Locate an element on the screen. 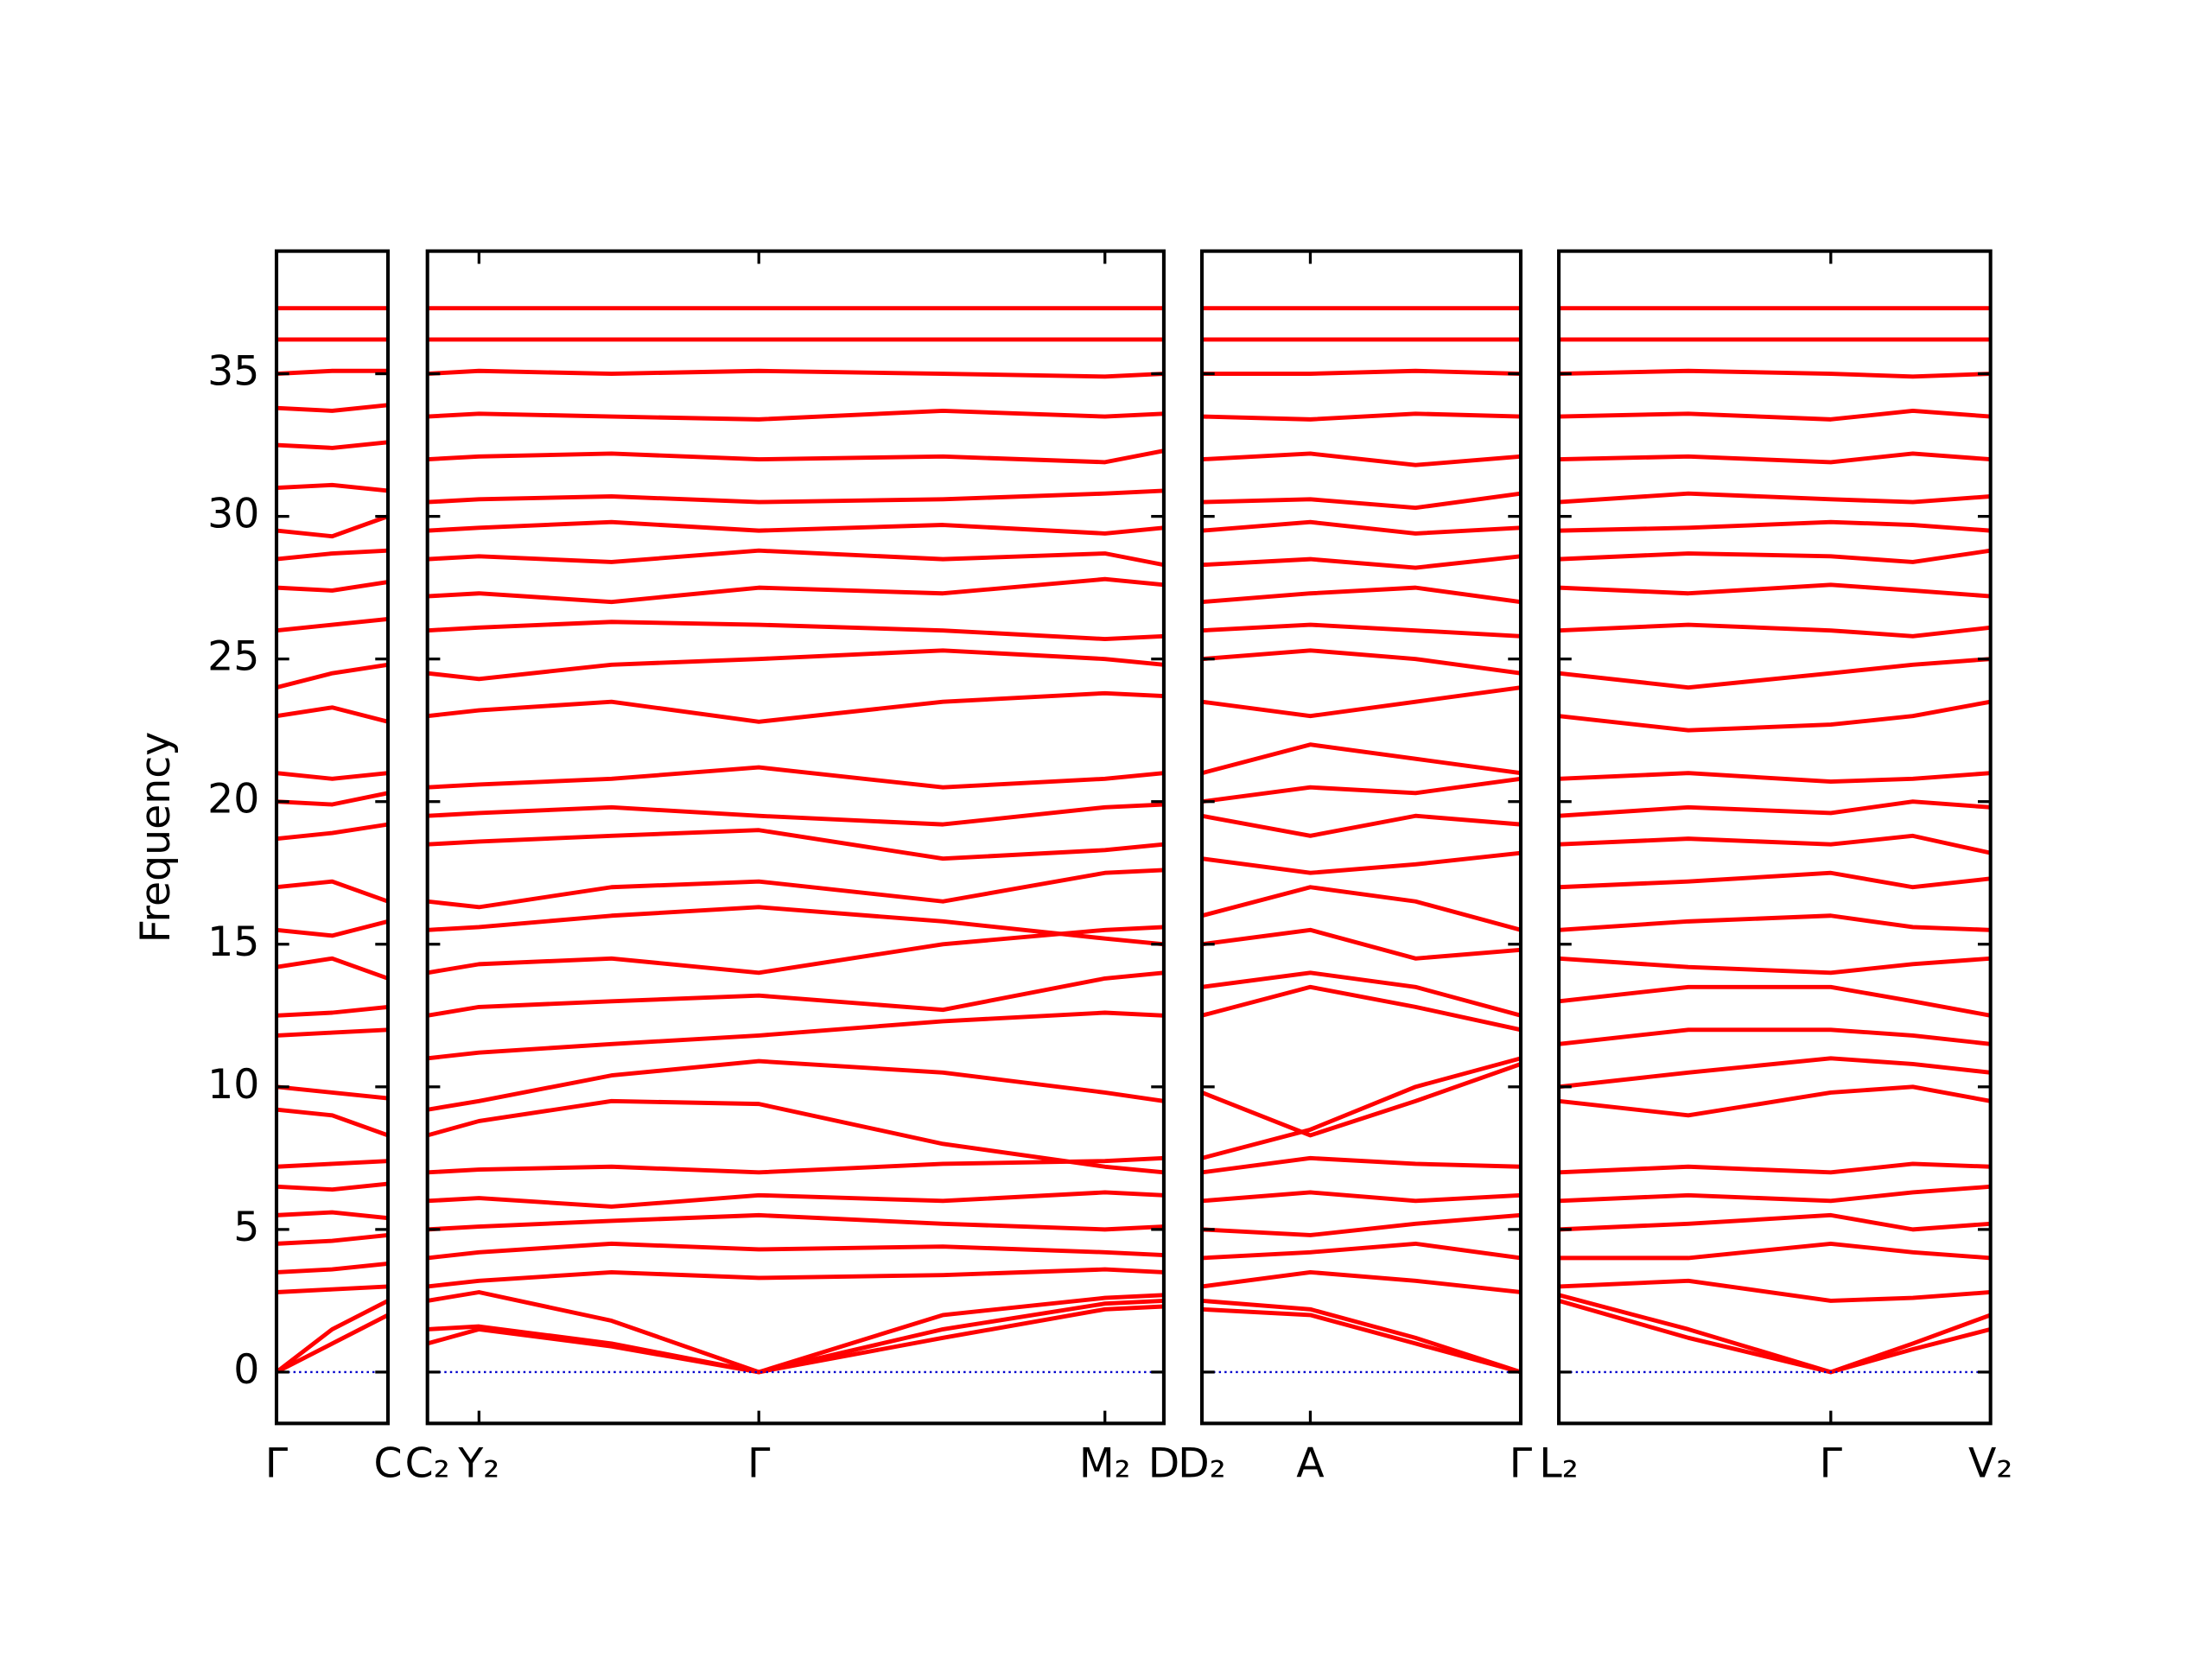  x-tick-label: C₂ is located at coordinates (427, 1463).